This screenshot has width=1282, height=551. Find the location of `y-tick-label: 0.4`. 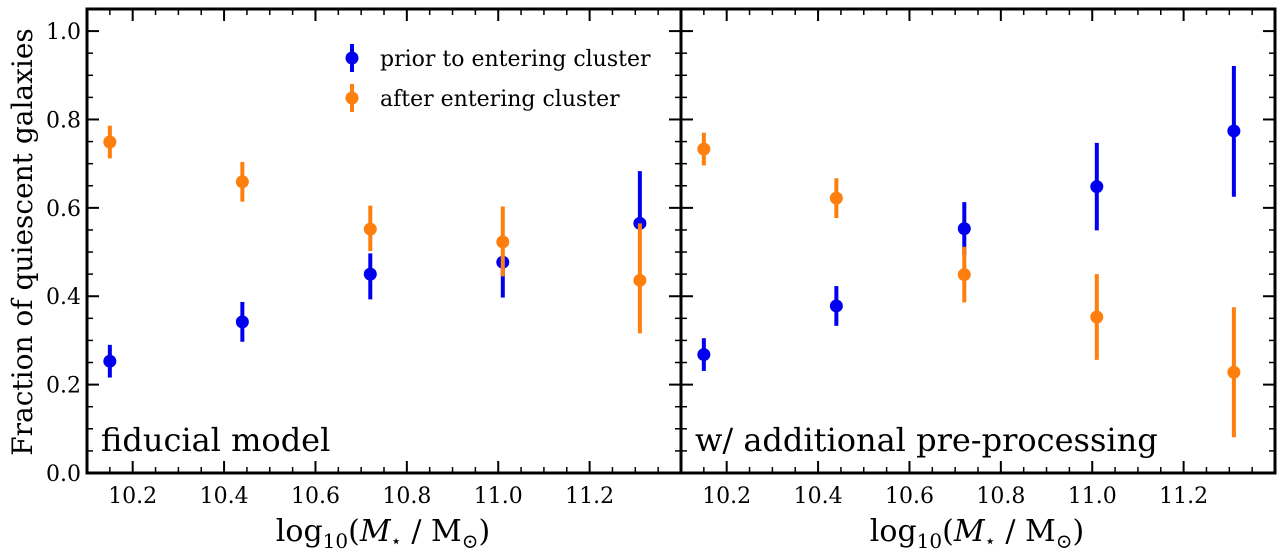

y-tick-label: 0.4 is located at coordinates (63, 297).